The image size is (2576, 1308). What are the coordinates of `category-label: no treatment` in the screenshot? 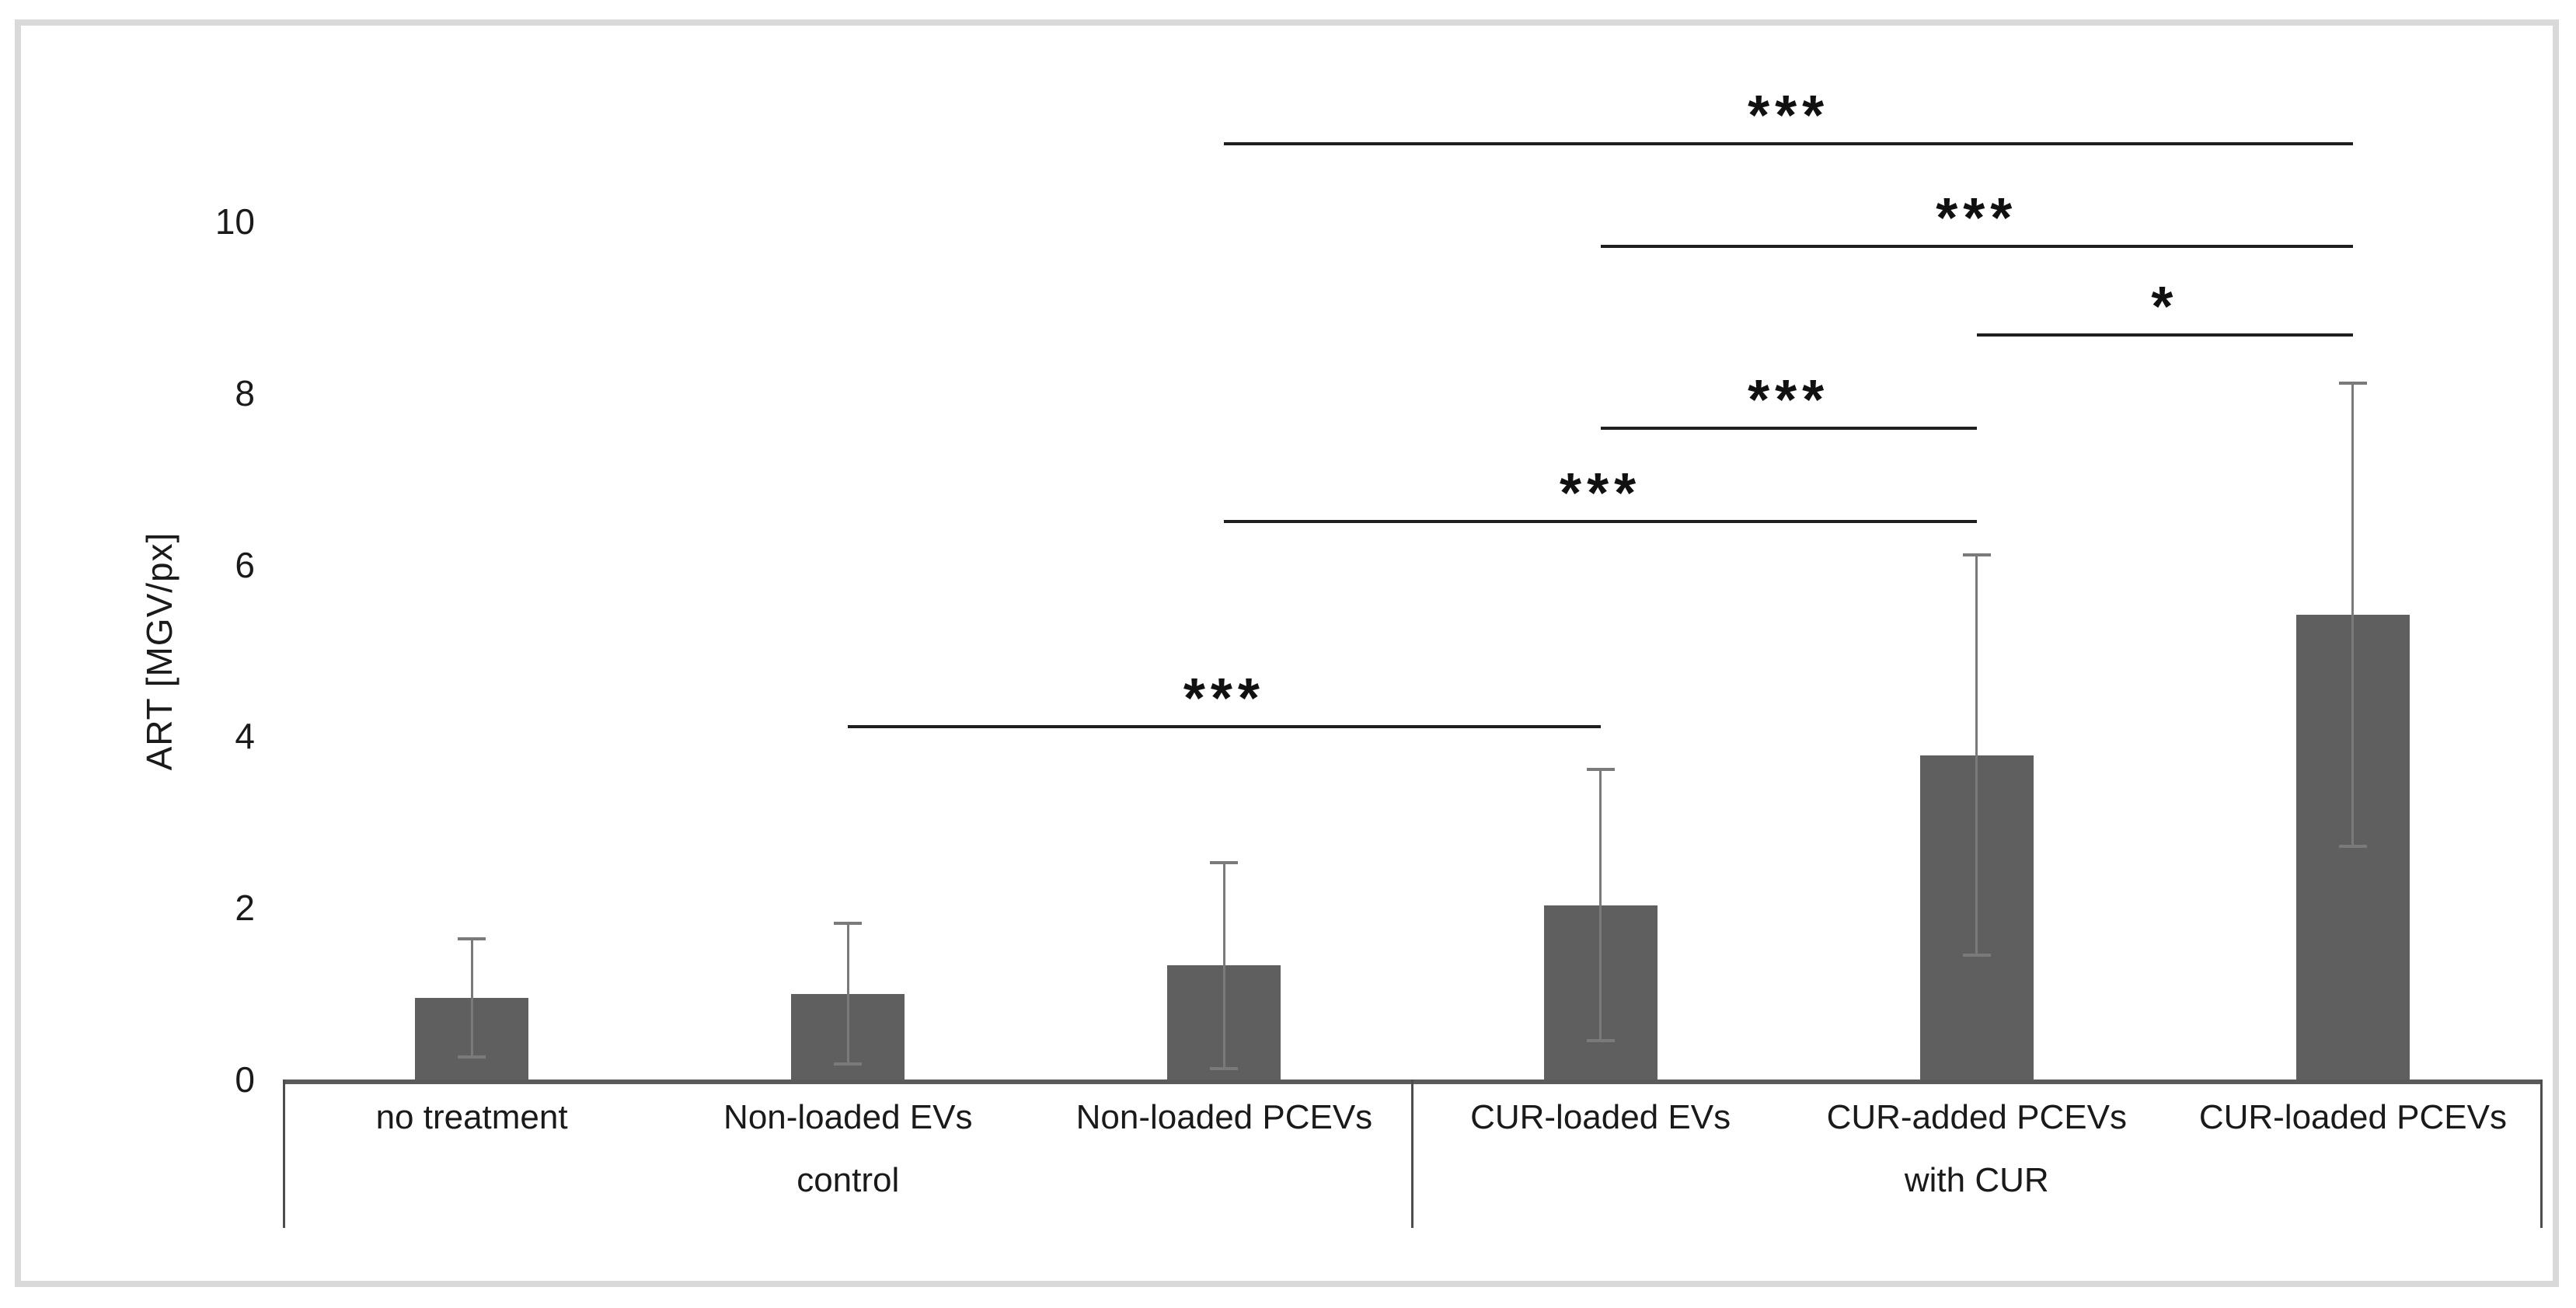 It's located at (472, 1117).